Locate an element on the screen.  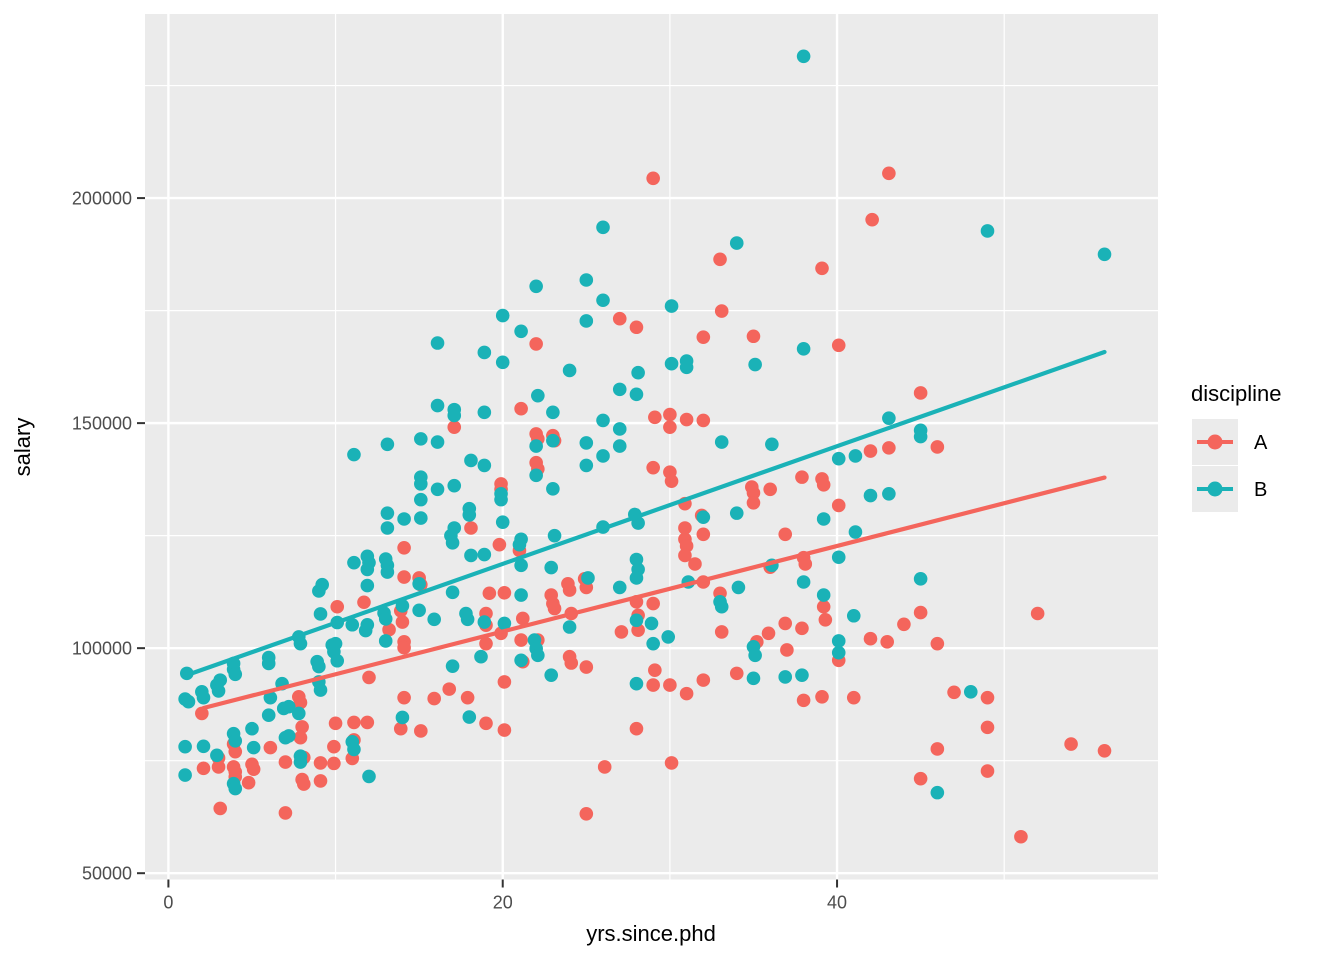
x-tick-label: 0 is located at coordinates (168, 903).